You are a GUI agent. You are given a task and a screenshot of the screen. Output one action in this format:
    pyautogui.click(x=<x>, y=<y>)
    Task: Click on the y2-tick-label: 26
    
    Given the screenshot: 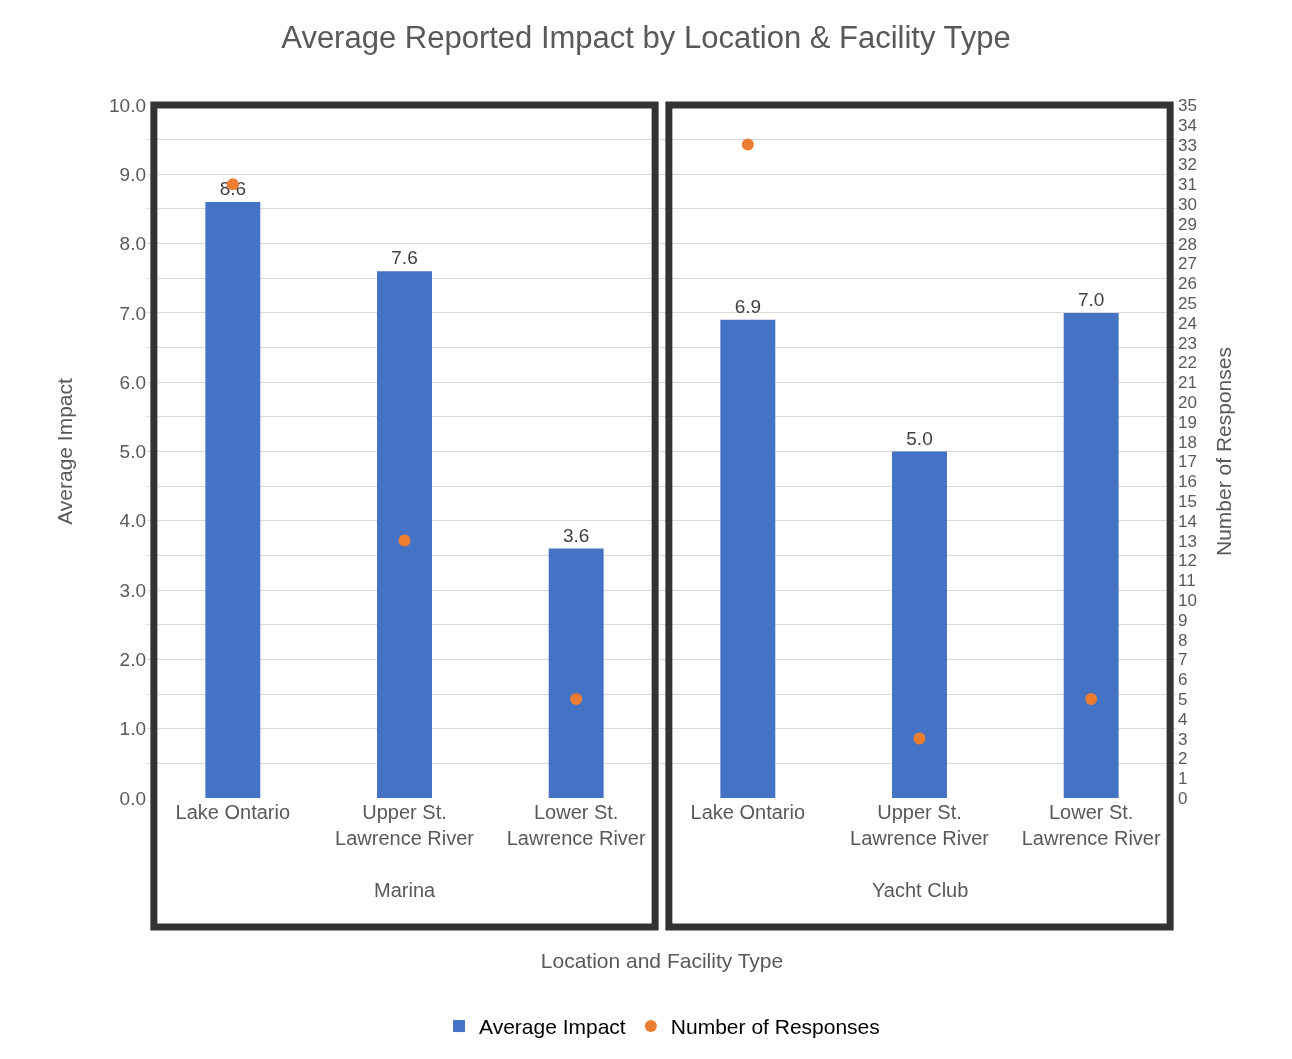 What is the action you would take?
    pyautogui.click(x=1187, y=284)
    